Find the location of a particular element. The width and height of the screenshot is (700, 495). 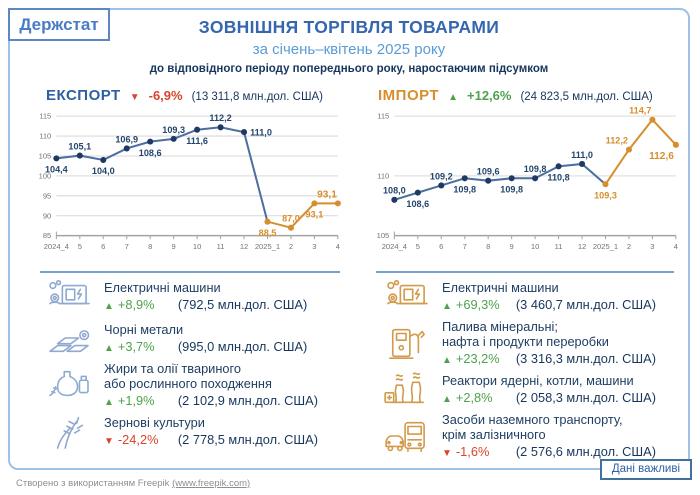

import-divider is located at coordinates (525, 272).